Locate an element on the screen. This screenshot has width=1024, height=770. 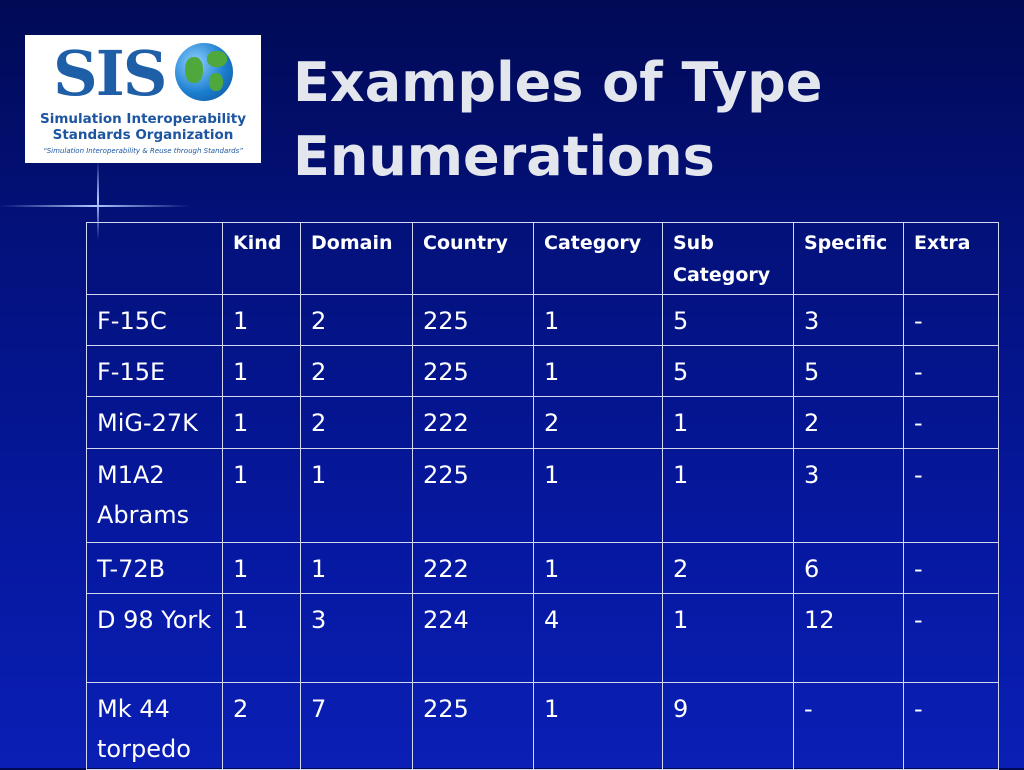
header-cell: Extra is located at coordinates (951, 258).